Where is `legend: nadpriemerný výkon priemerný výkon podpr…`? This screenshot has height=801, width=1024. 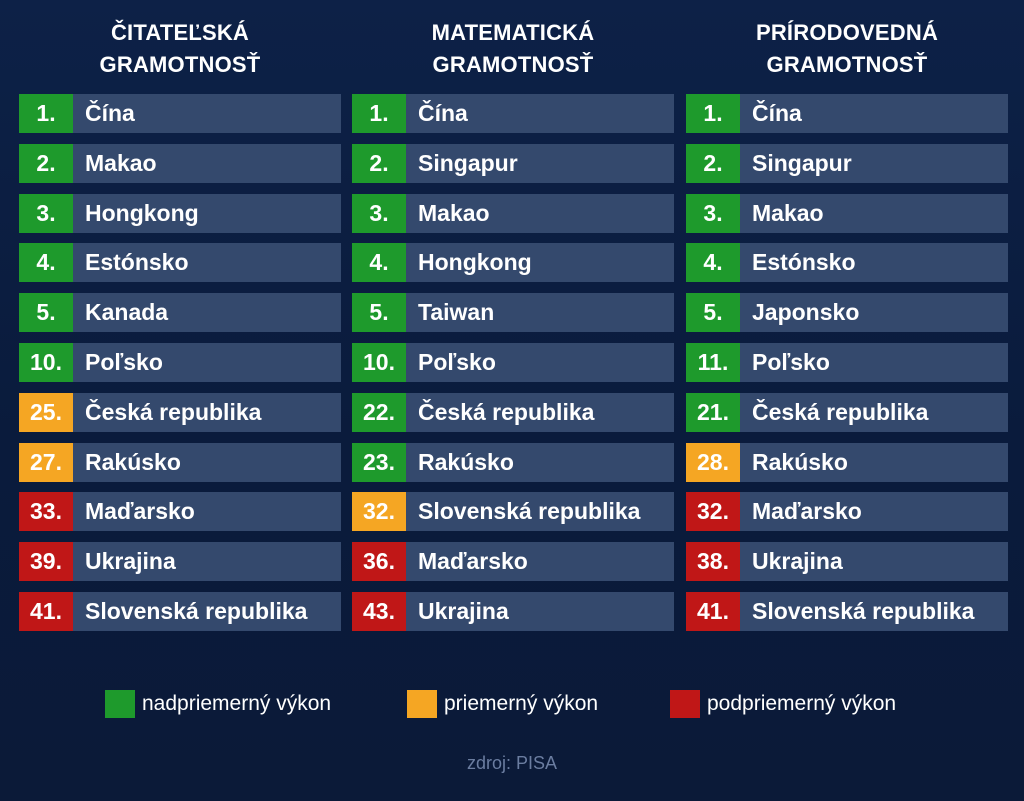
legend: nadpriemerný výkon priemerný výkon podpr… is located at coordinates (512, 704).